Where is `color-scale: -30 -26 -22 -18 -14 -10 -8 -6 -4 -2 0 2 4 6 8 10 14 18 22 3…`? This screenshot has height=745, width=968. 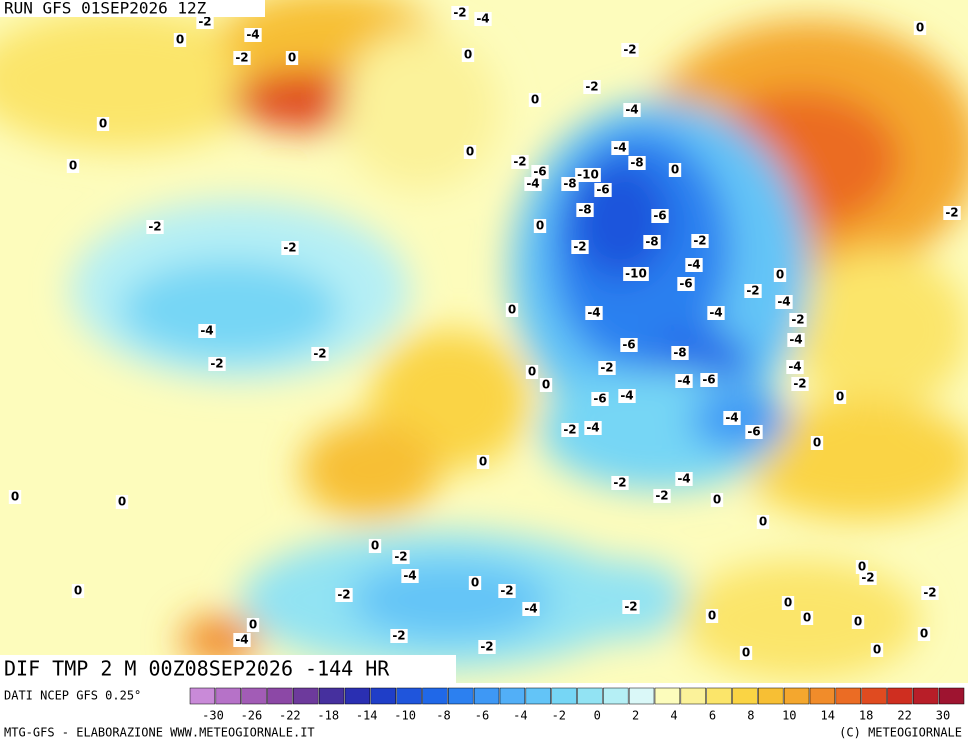 color-scale: -30 -26 -22 -18 -14 -10 -8 -6 -4 -2 0 2 4 6 8 10 14 18 22 3… is located at coordinates (577, 705).